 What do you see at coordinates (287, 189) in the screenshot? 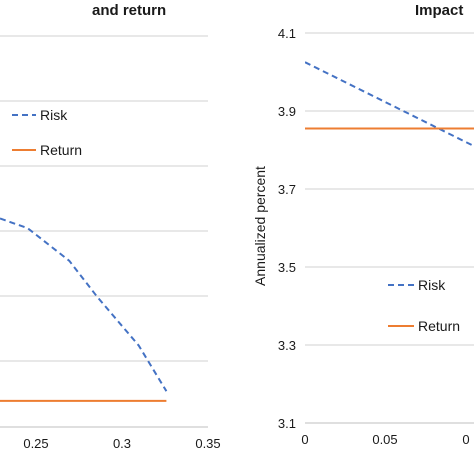
I see `y-tick-label: 3.7` at bounding box center [287, 189].